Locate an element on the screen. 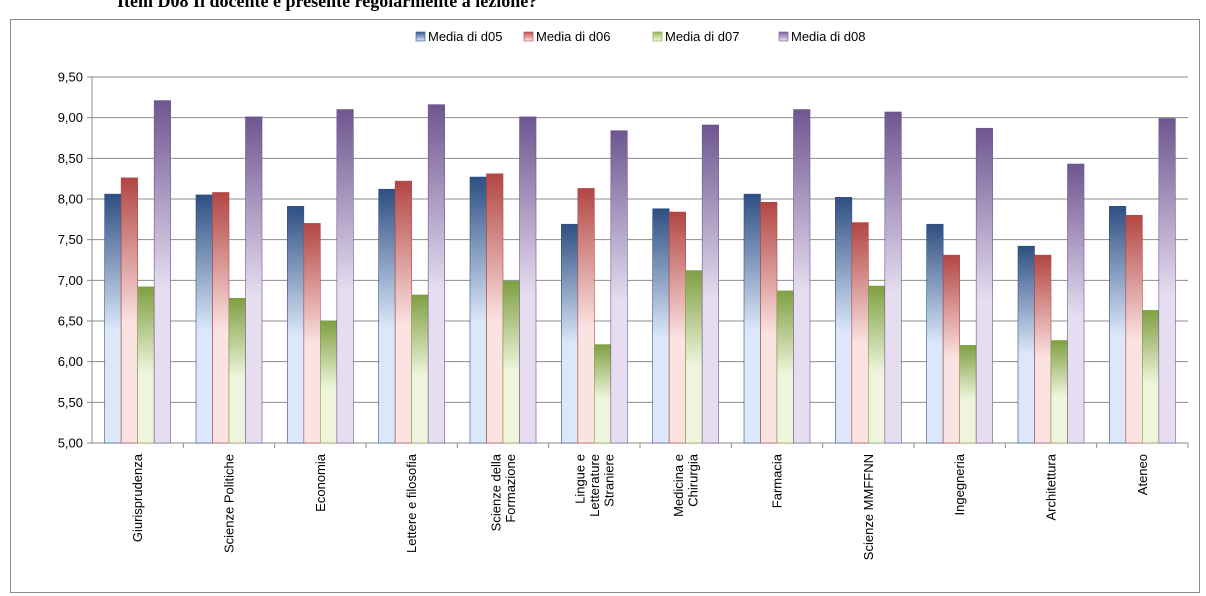  y-tick-label: 9,00 is located at coordinates (70, 117).